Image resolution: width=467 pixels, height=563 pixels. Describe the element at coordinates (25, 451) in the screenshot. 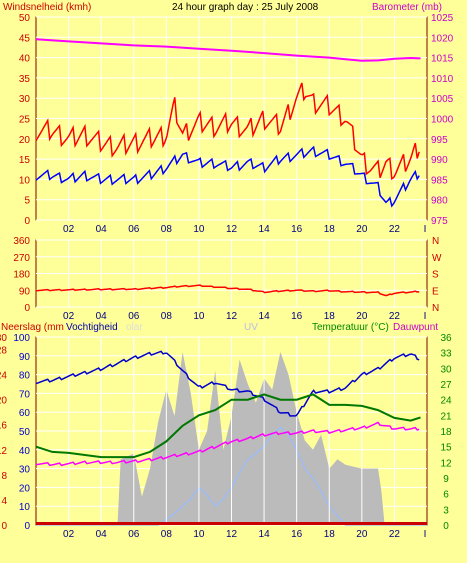

I see `humidity-tick-label: 40` at that location.